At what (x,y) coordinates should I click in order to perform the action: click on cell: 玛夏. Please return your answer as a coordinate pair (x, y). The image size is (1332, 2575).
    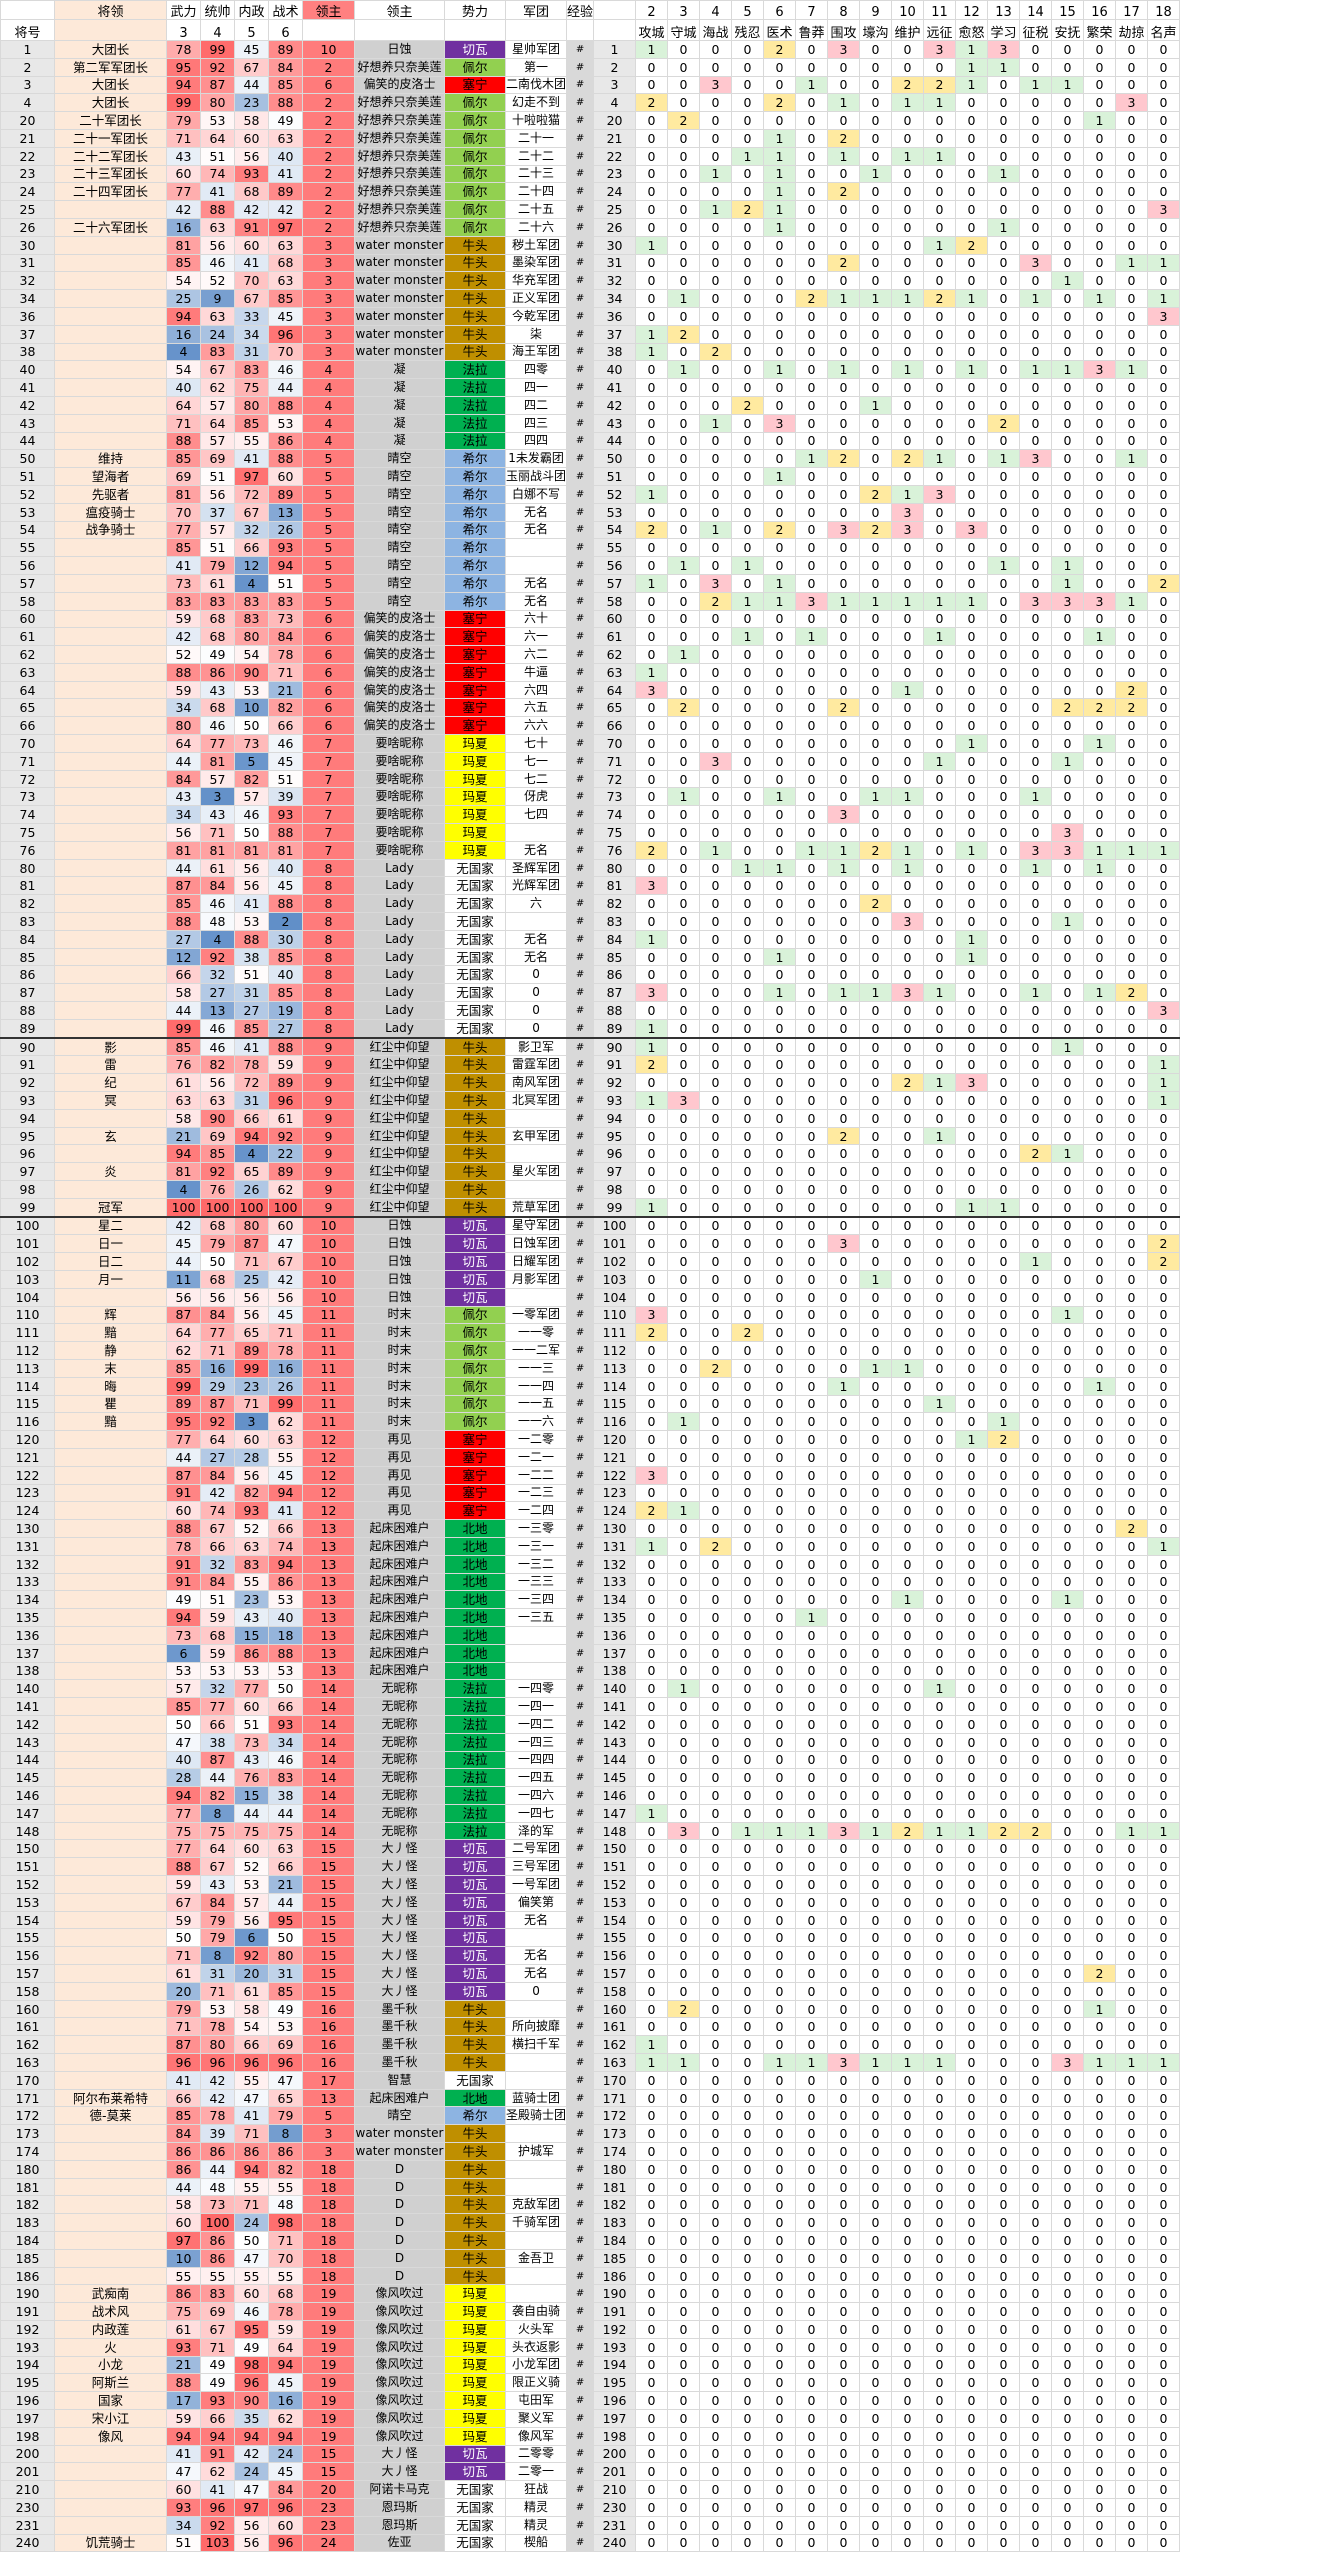
    Looking at the image, I should click on (475, 2329).